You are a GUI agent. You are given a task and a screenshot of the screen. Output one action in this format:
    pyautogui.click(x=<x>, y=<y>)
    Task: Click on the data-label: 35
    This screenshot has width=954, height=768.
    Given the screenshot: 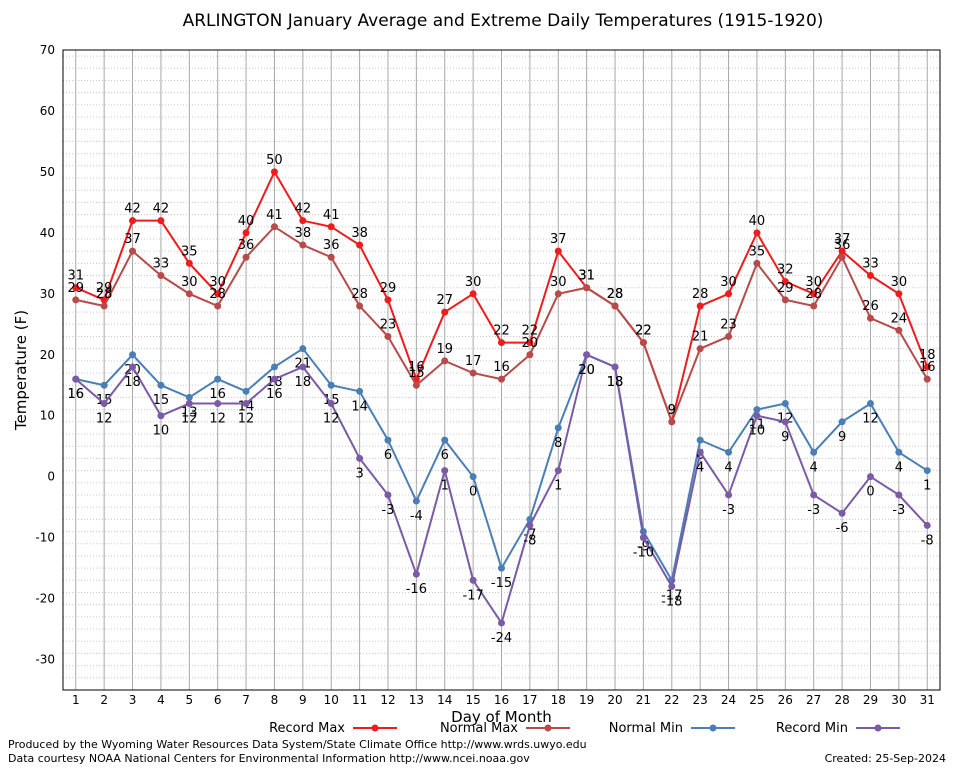 What is the action you would take?
    pyautogui.click(x=189, y=251)
    